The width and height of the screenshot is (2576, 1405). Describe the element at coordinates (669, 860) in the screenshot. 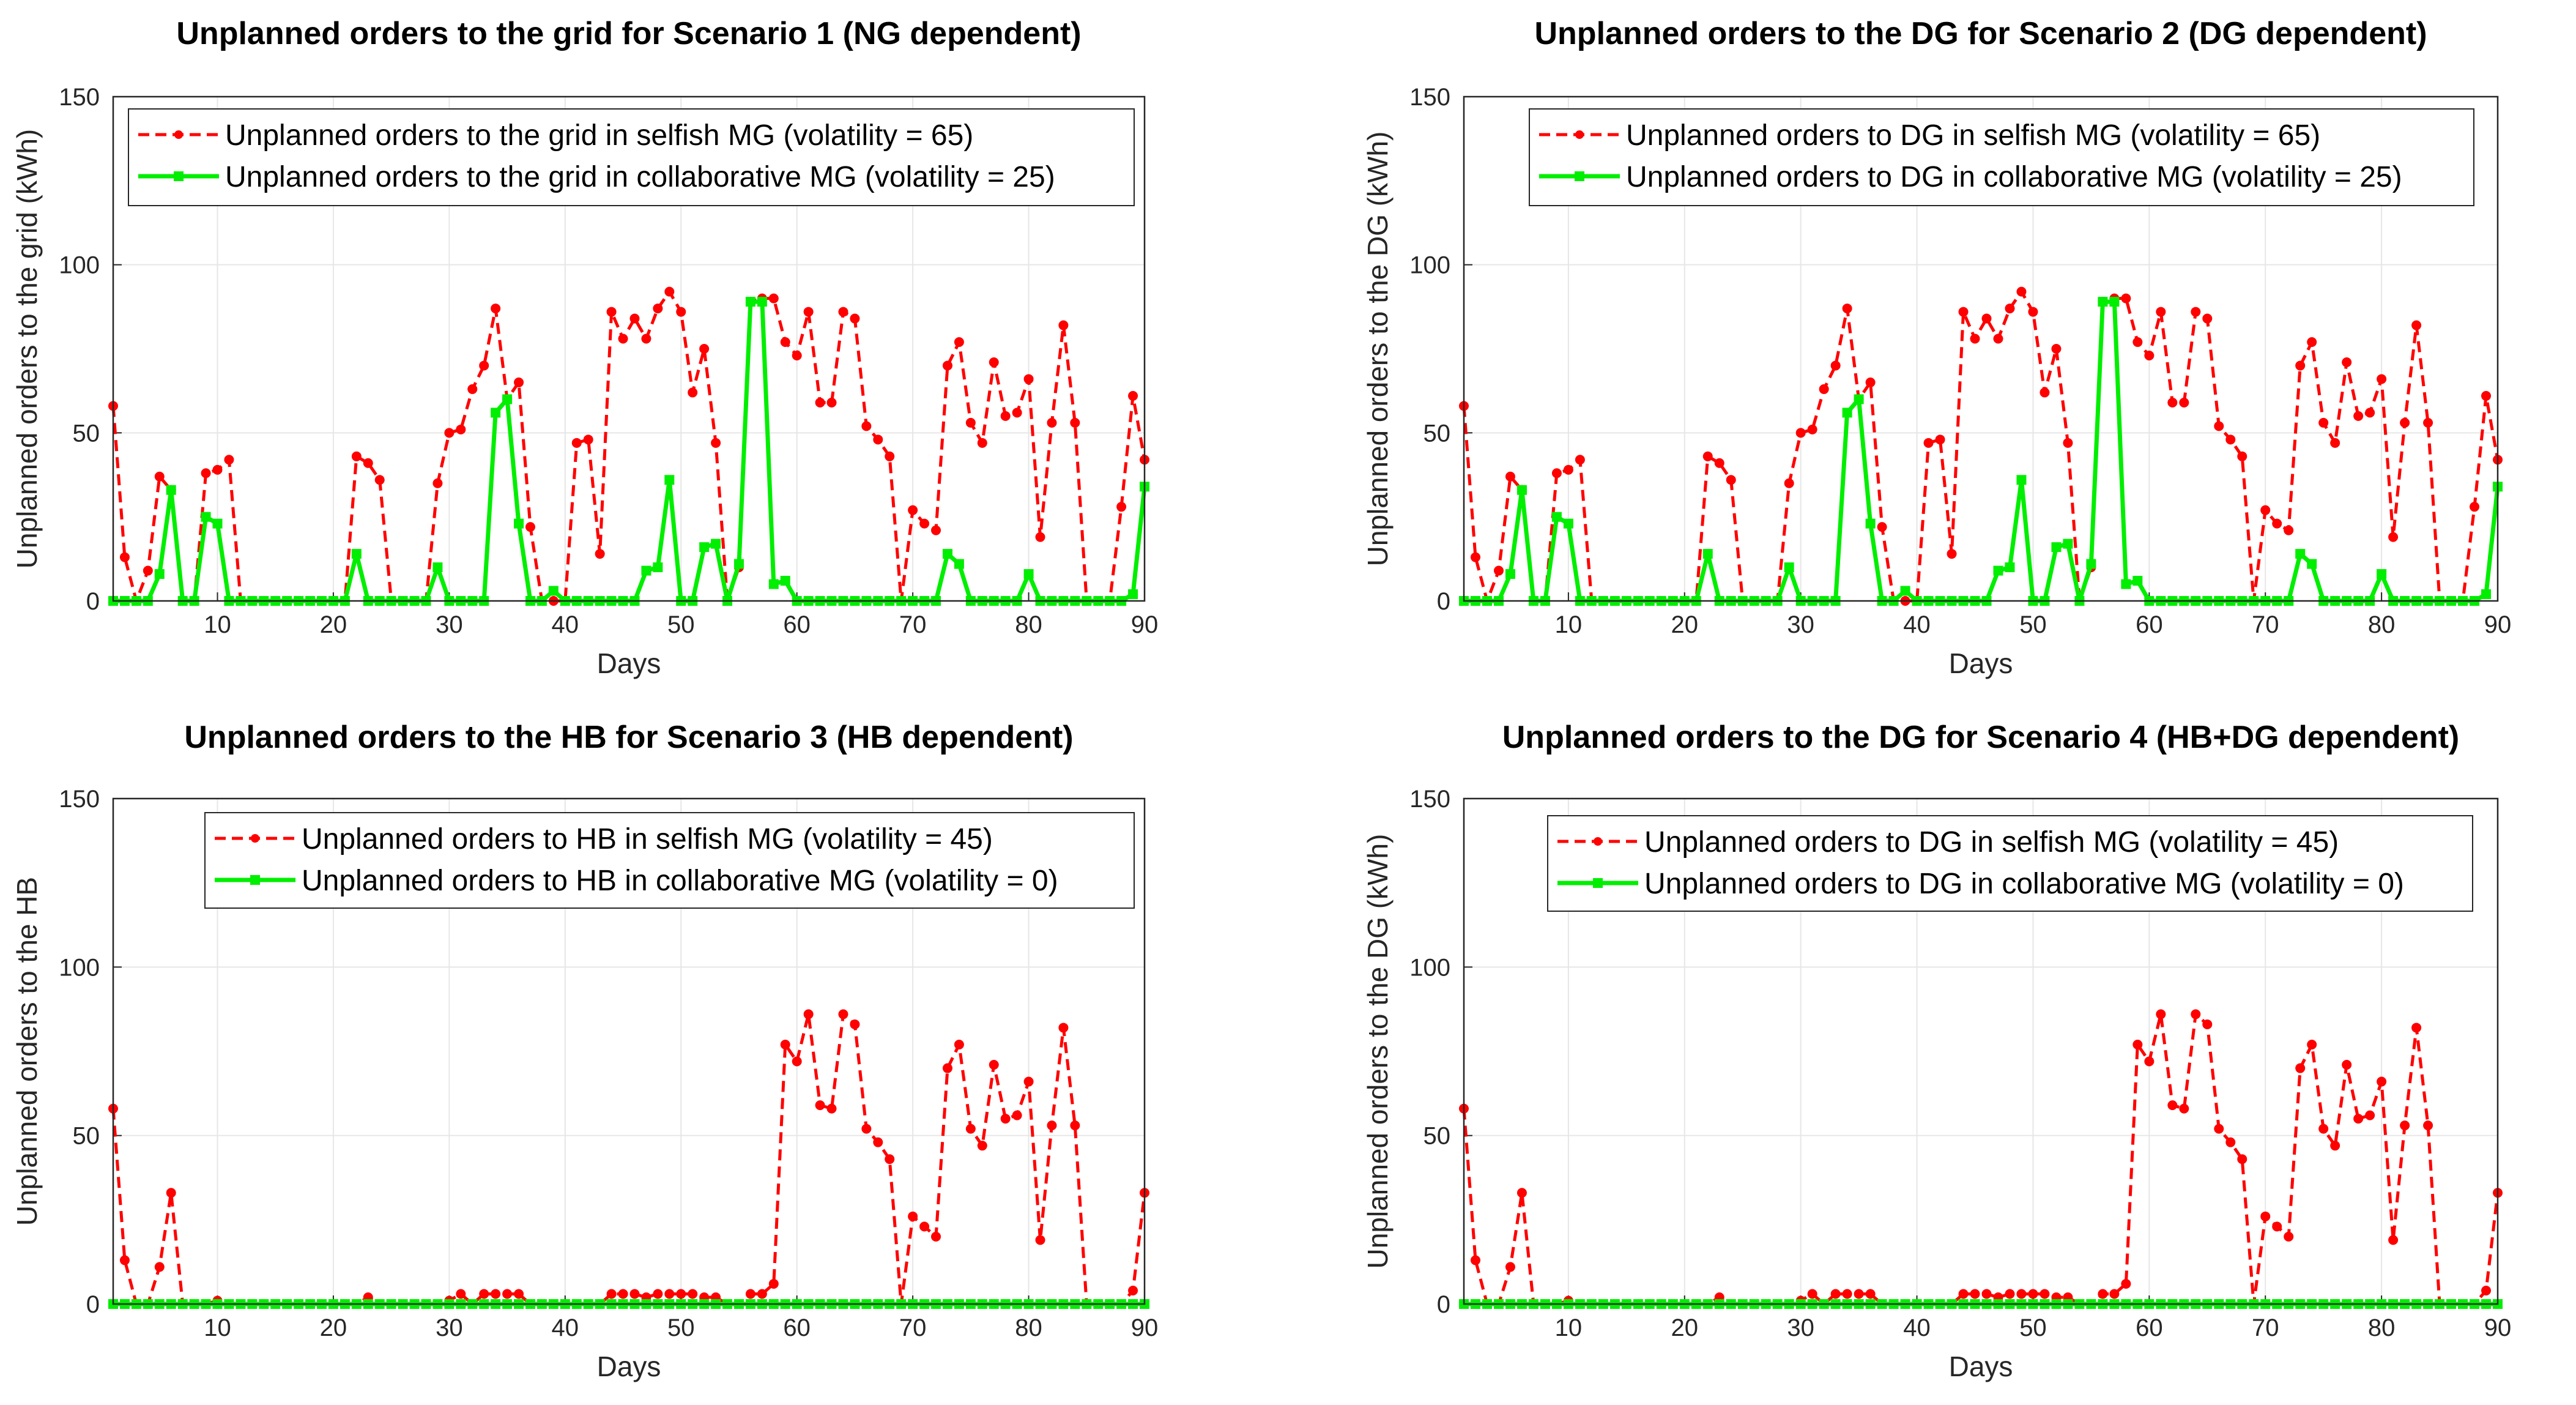

I see `chart-3-legend-box` at that location.